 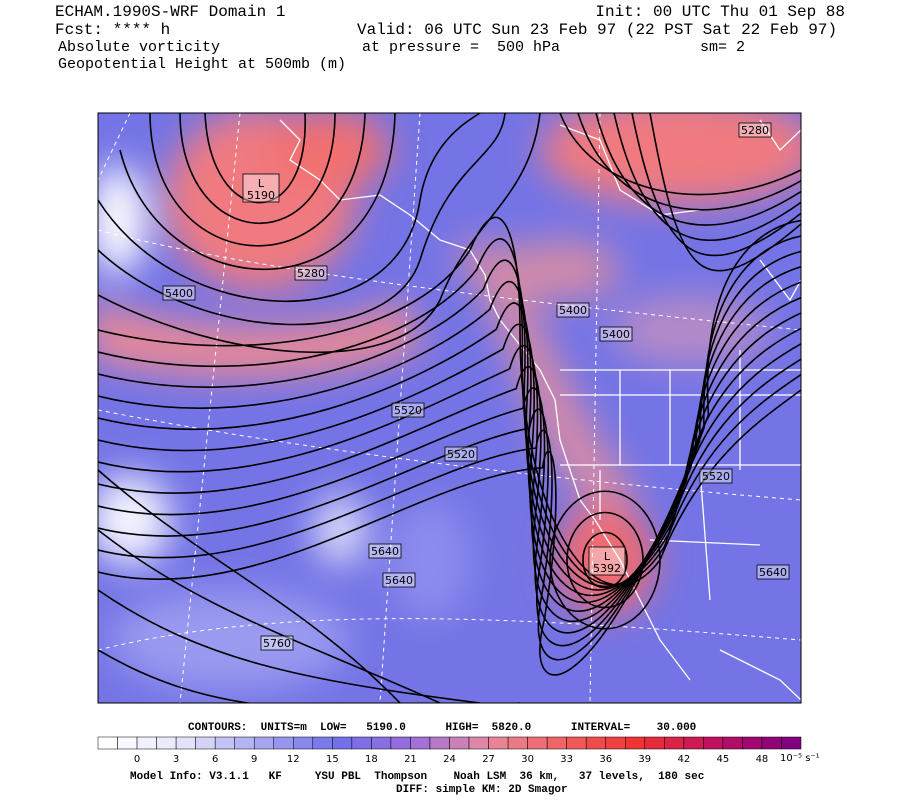 What do you see at coordinates (332, 759) in the screenshot?
I see `colorbar-tick-label: 15` at bounding box center [332, 759].